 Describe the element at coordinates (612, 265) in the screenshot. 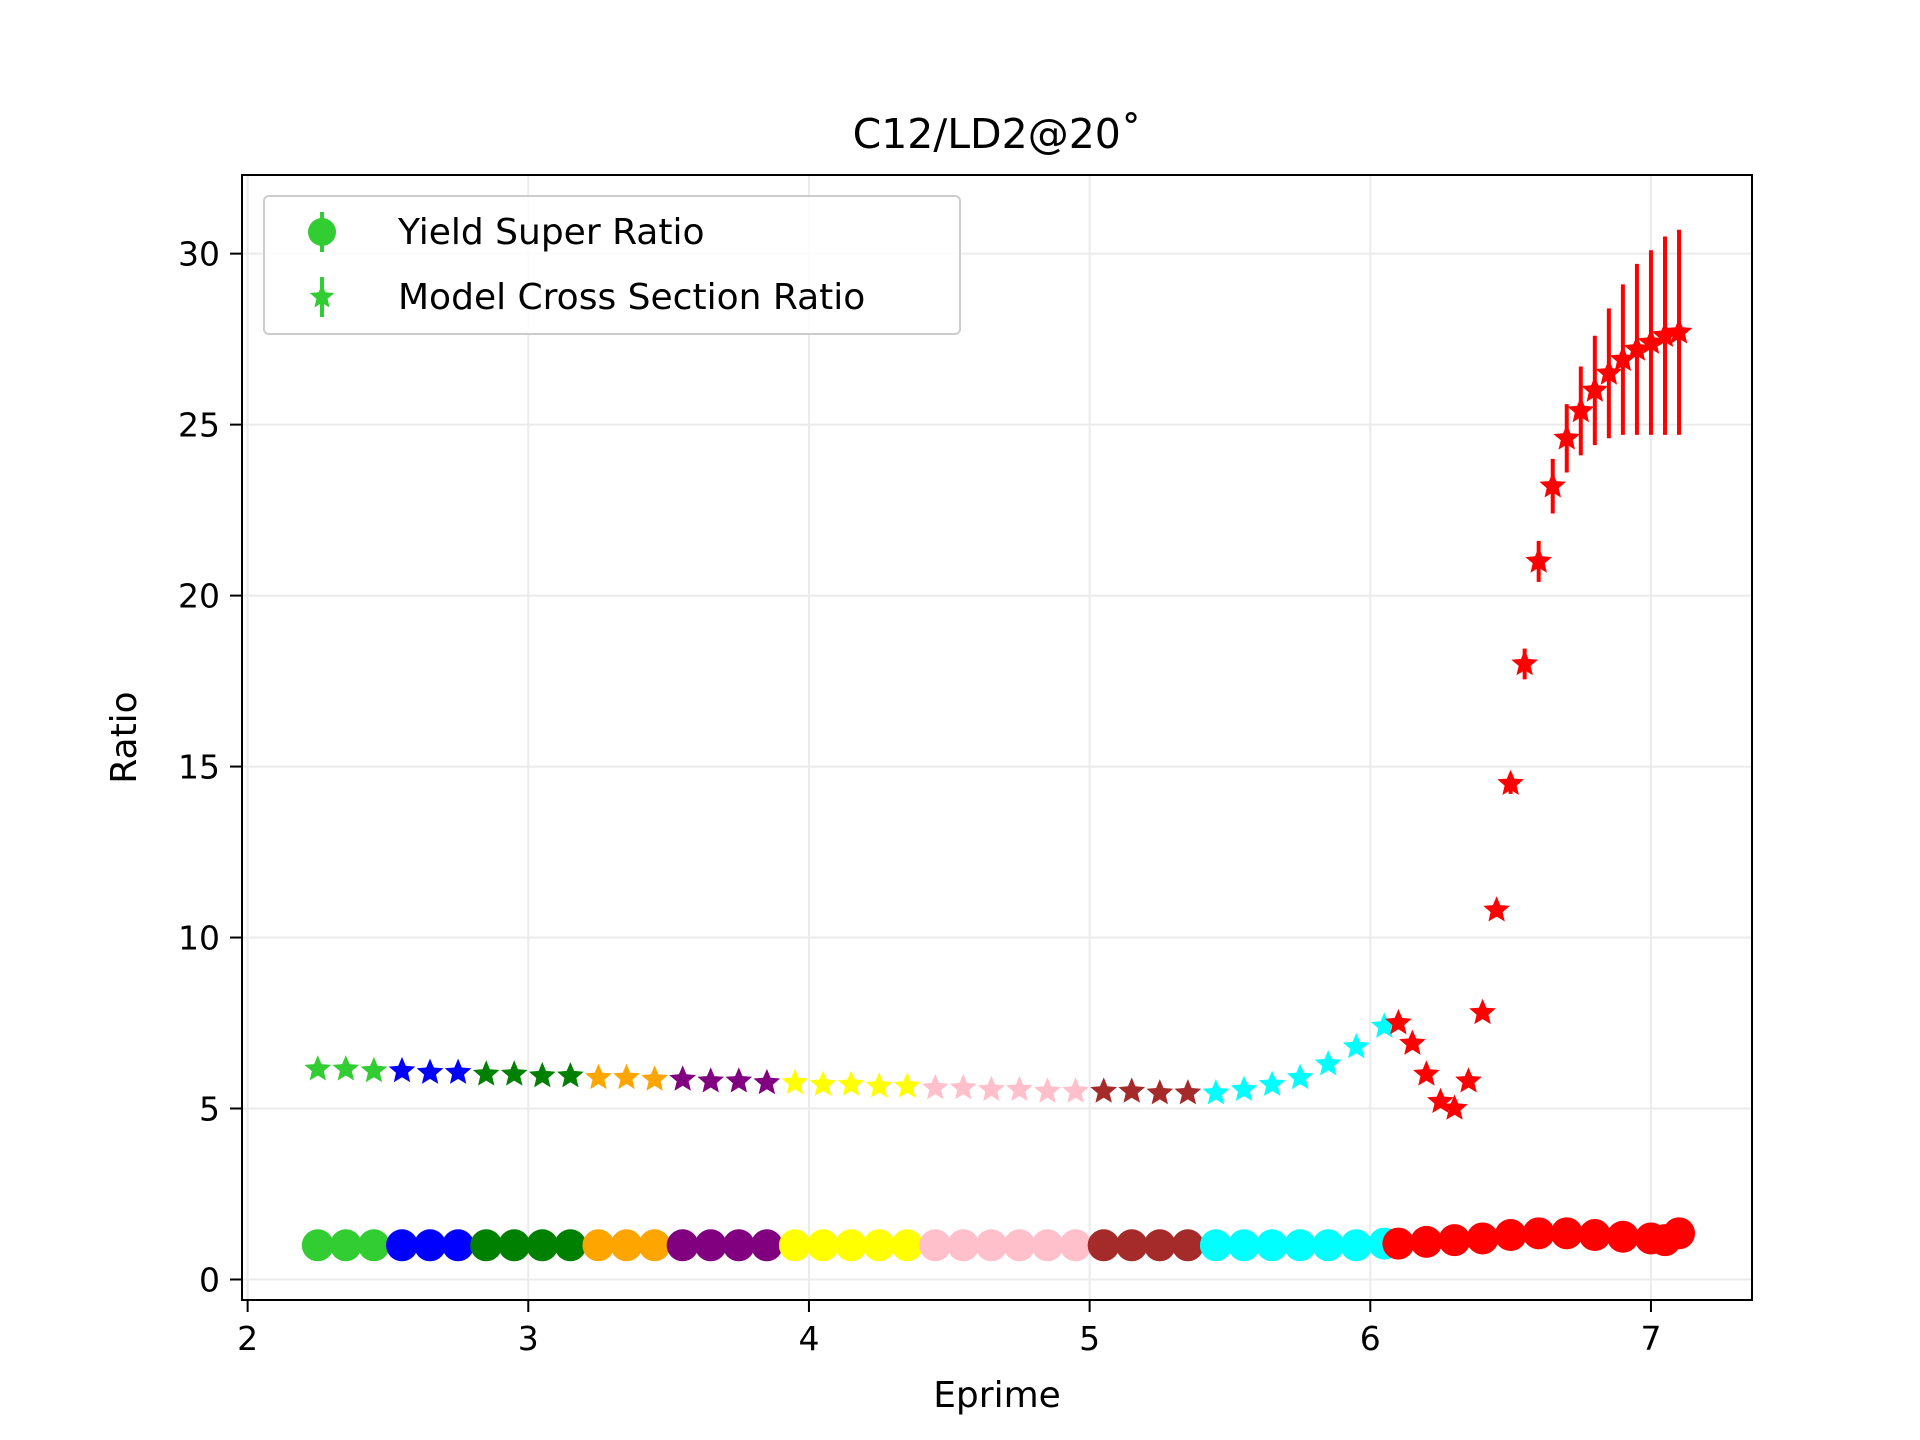

I see `legend-box` at that location.